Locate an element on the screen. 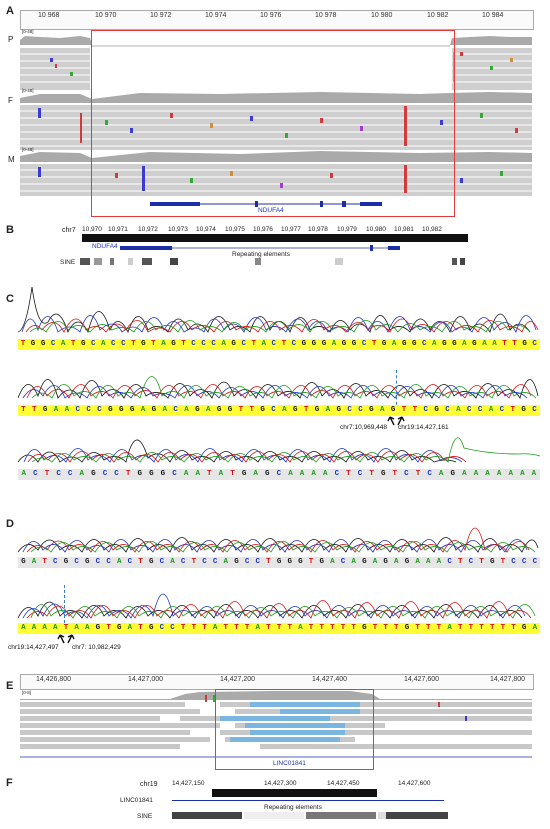 The image size is (550, 829). gene-label-f: LINC01841 is located at coordinates (136, 800).